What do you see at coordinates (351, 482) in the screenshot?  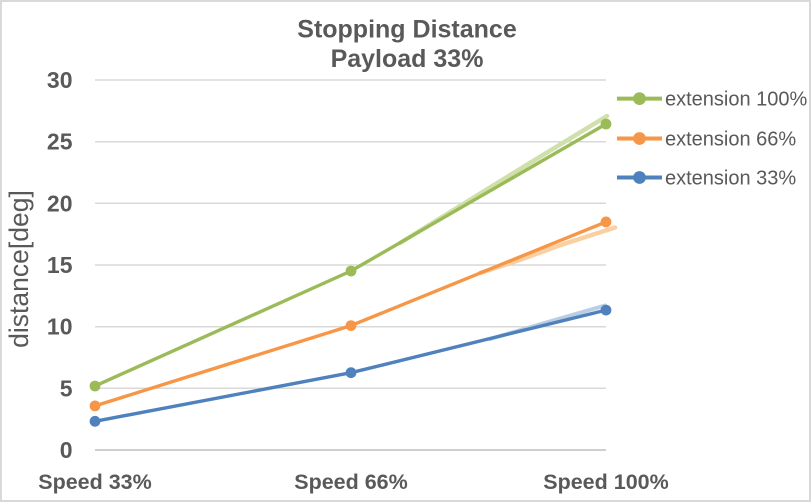 I see `svg-text: Speed 66%` at bounding box center [351, 482].